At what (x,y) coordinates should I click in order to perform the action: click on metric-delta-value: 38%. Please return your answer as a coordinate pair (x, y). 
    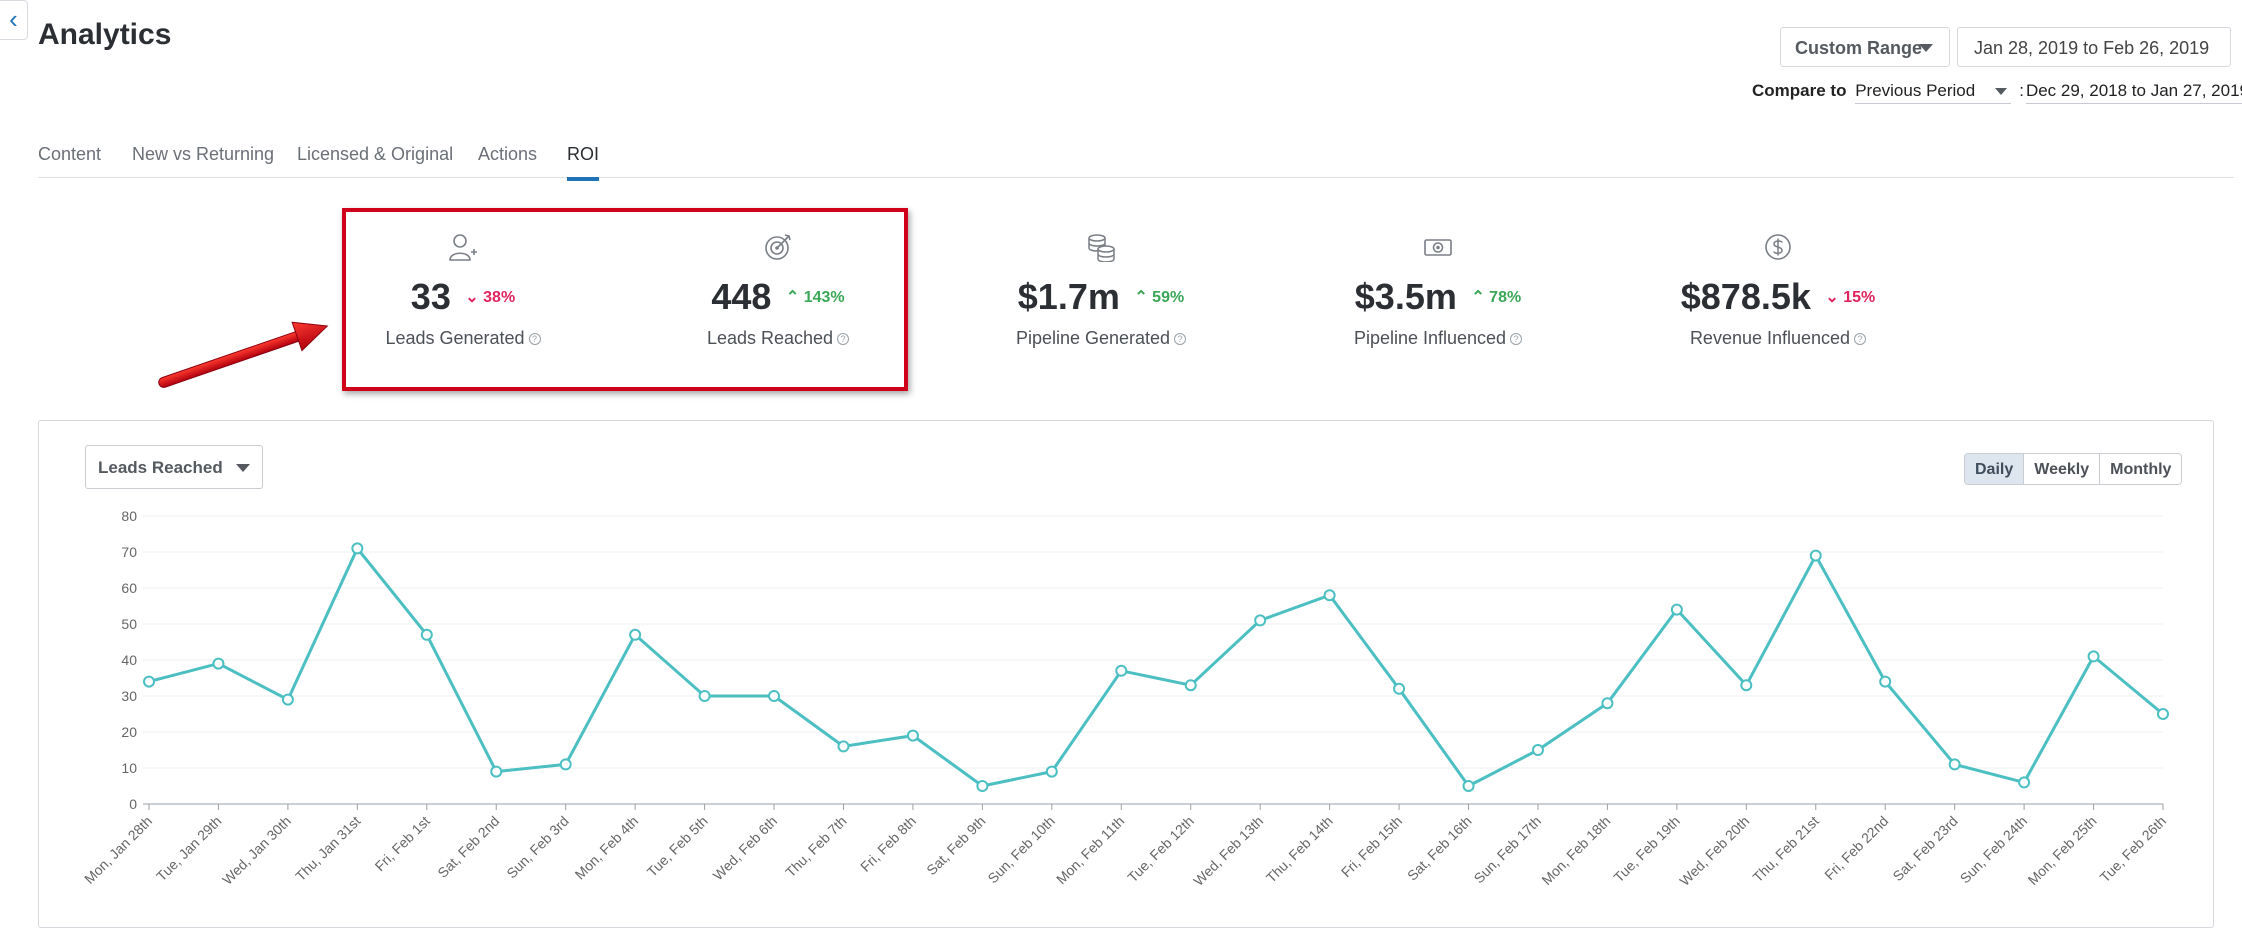
    Looking at the image, I should click on (499, 297).